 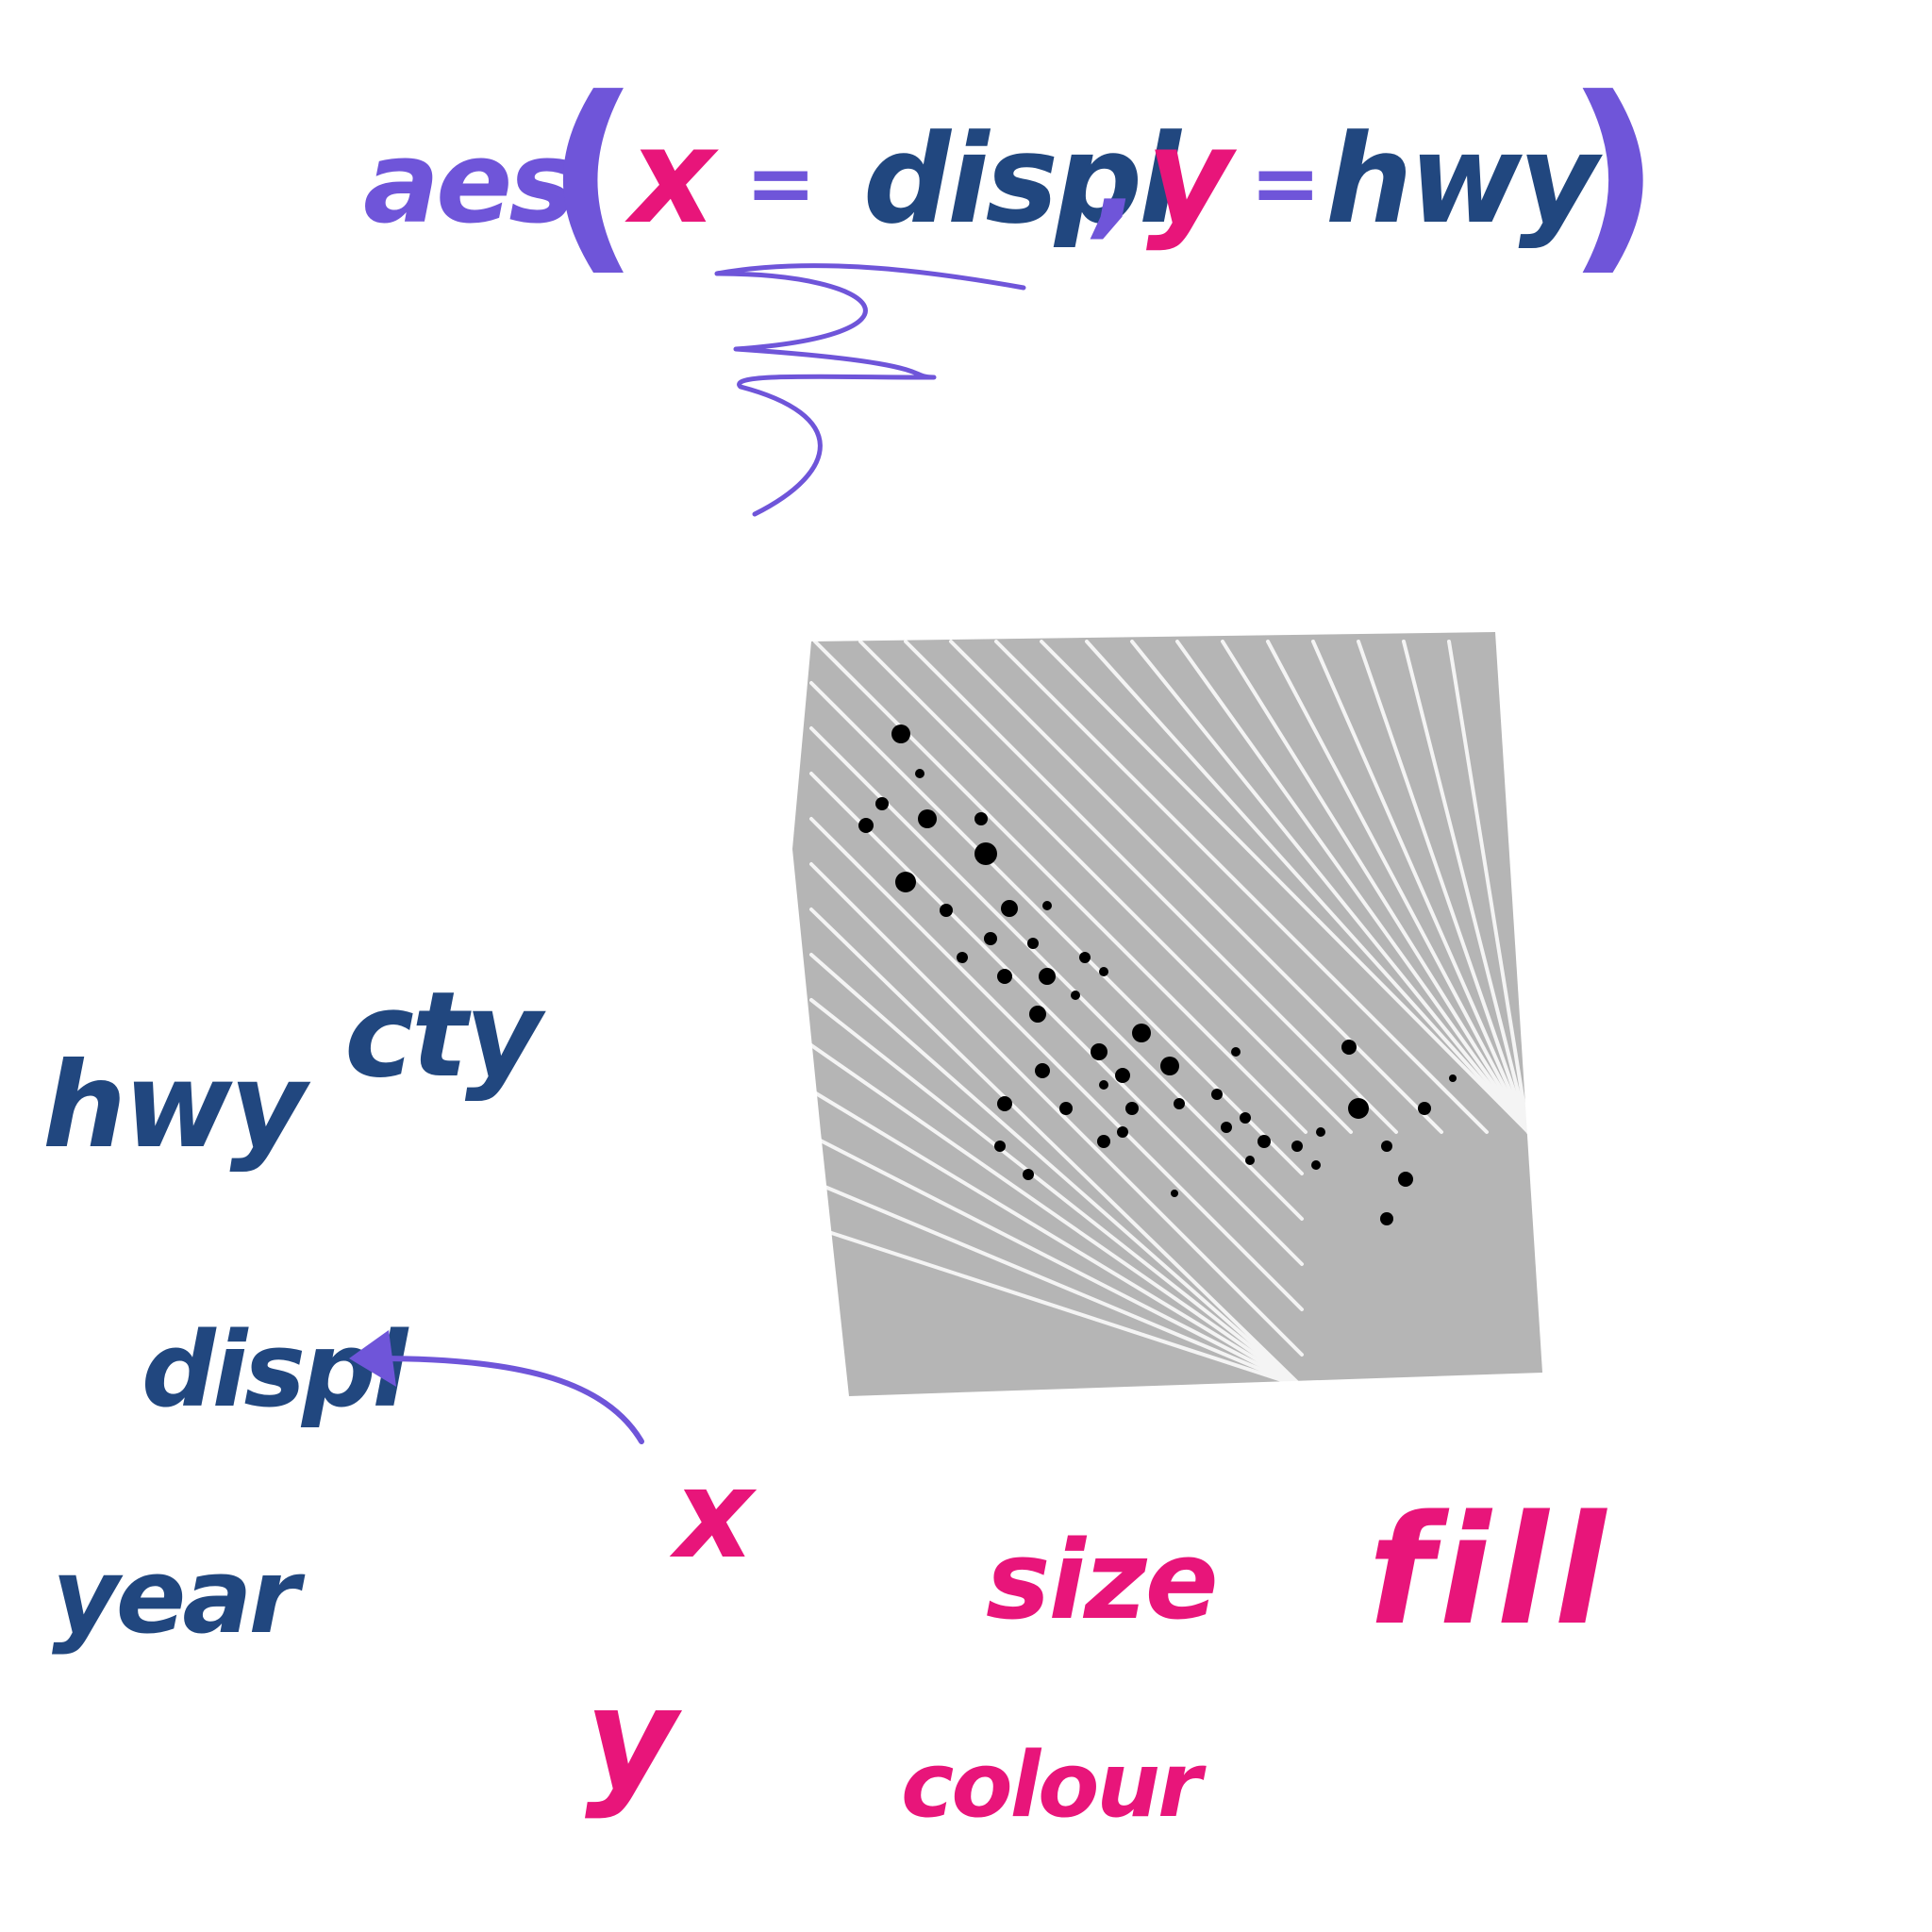 I want to click on curved-arrow-icon, so click(x=496, y=1387).